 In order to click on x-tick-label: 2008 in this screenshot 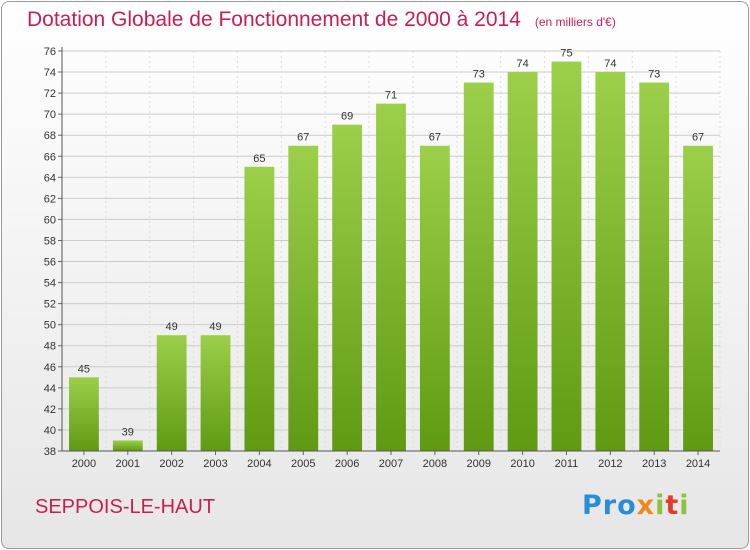, I will do `click(435, 464)`.